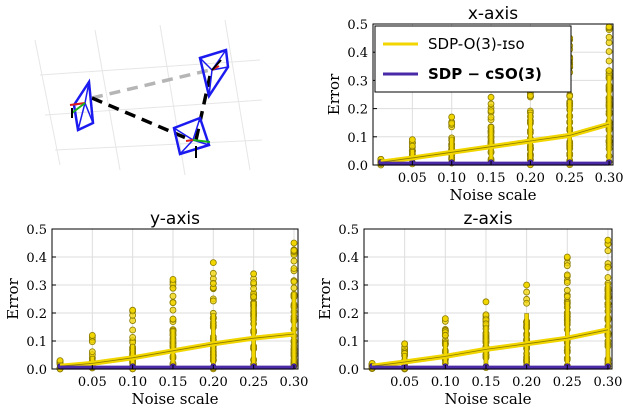 The width and height of the screenshot is (623, 411). I want to click on chart-title: x-axis, so click(493, 14).